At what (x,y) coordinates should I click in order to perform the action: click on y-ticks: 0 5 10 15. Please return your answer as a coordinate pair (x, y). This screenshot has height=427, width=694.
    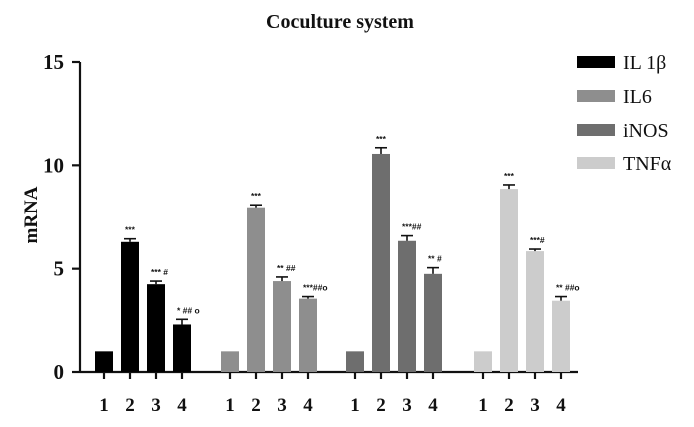
    Looking at the image, I should click on (61, 217).